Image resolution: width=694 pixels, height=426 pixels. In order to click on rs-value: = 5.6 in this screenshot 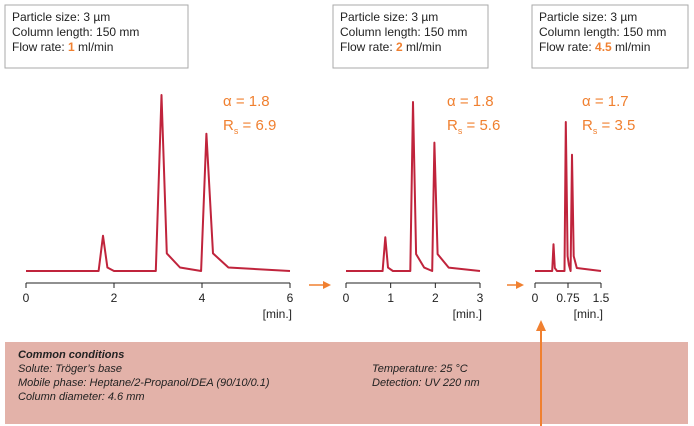, I will do `click(481, 125)`.